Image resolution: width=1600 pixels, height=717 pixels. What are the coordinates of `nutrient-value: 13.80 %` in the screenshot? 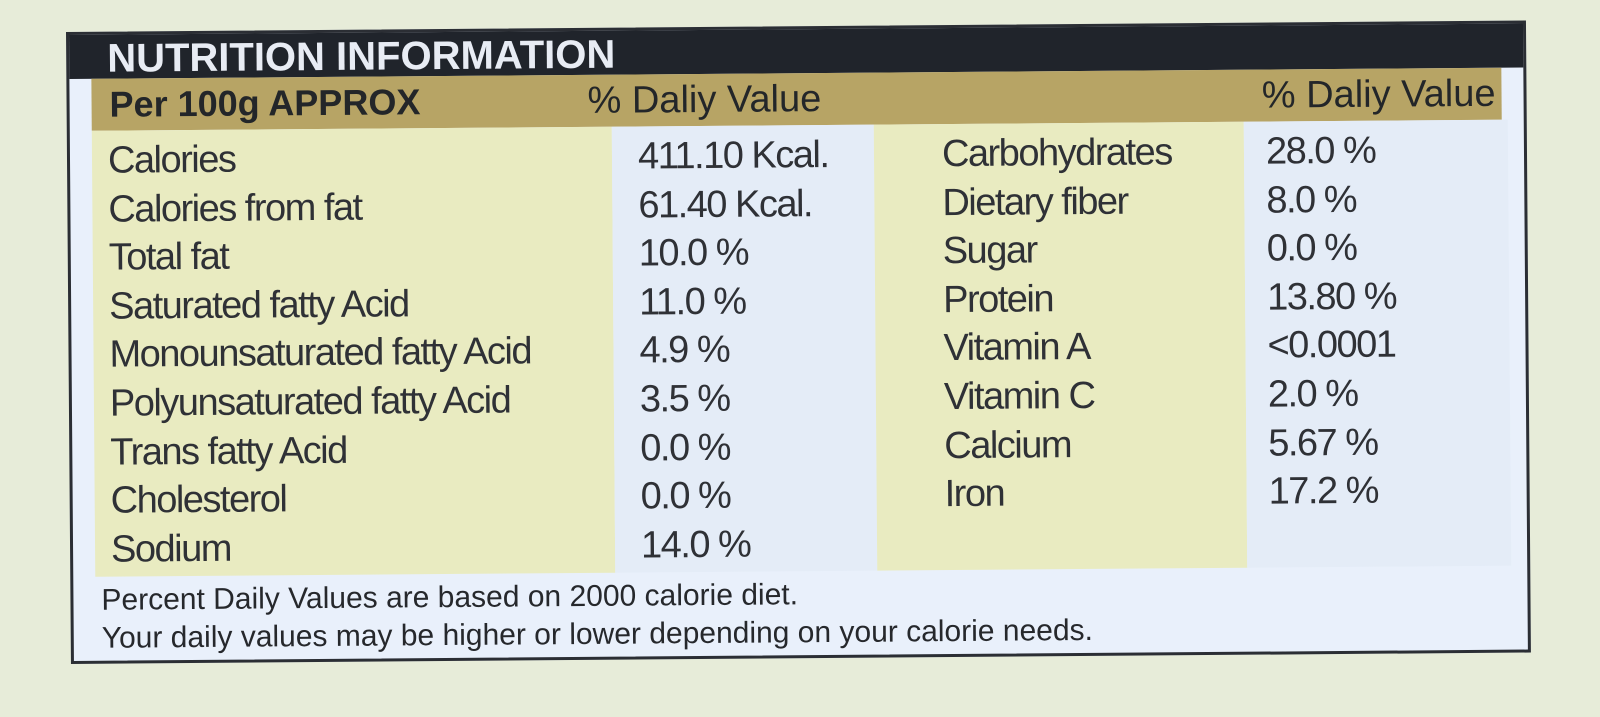 It's located at (1331, 297).